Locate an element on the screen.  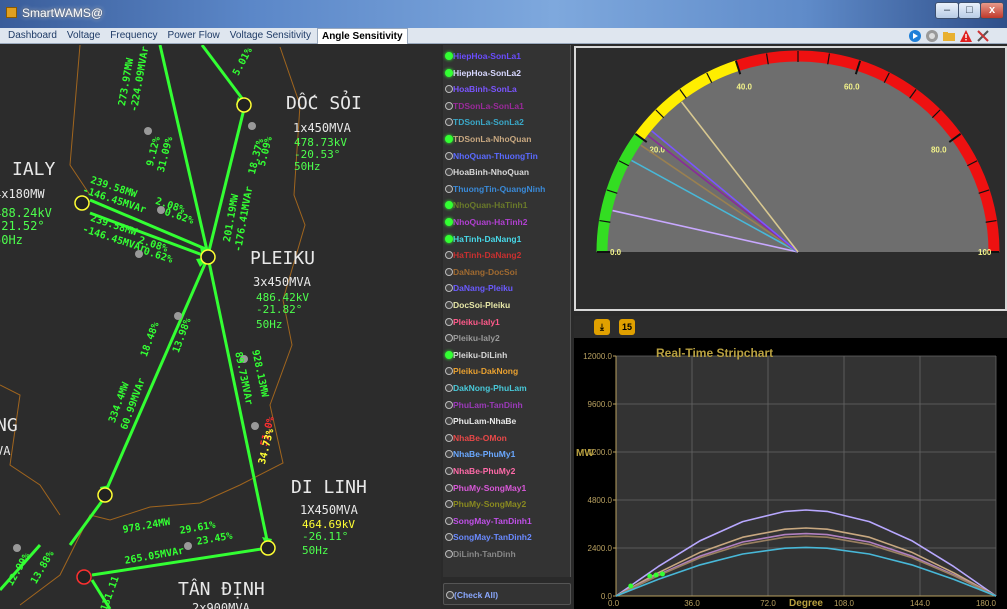
line-item: Pleiku-Ialy2 is located at coordinates (472, 338).